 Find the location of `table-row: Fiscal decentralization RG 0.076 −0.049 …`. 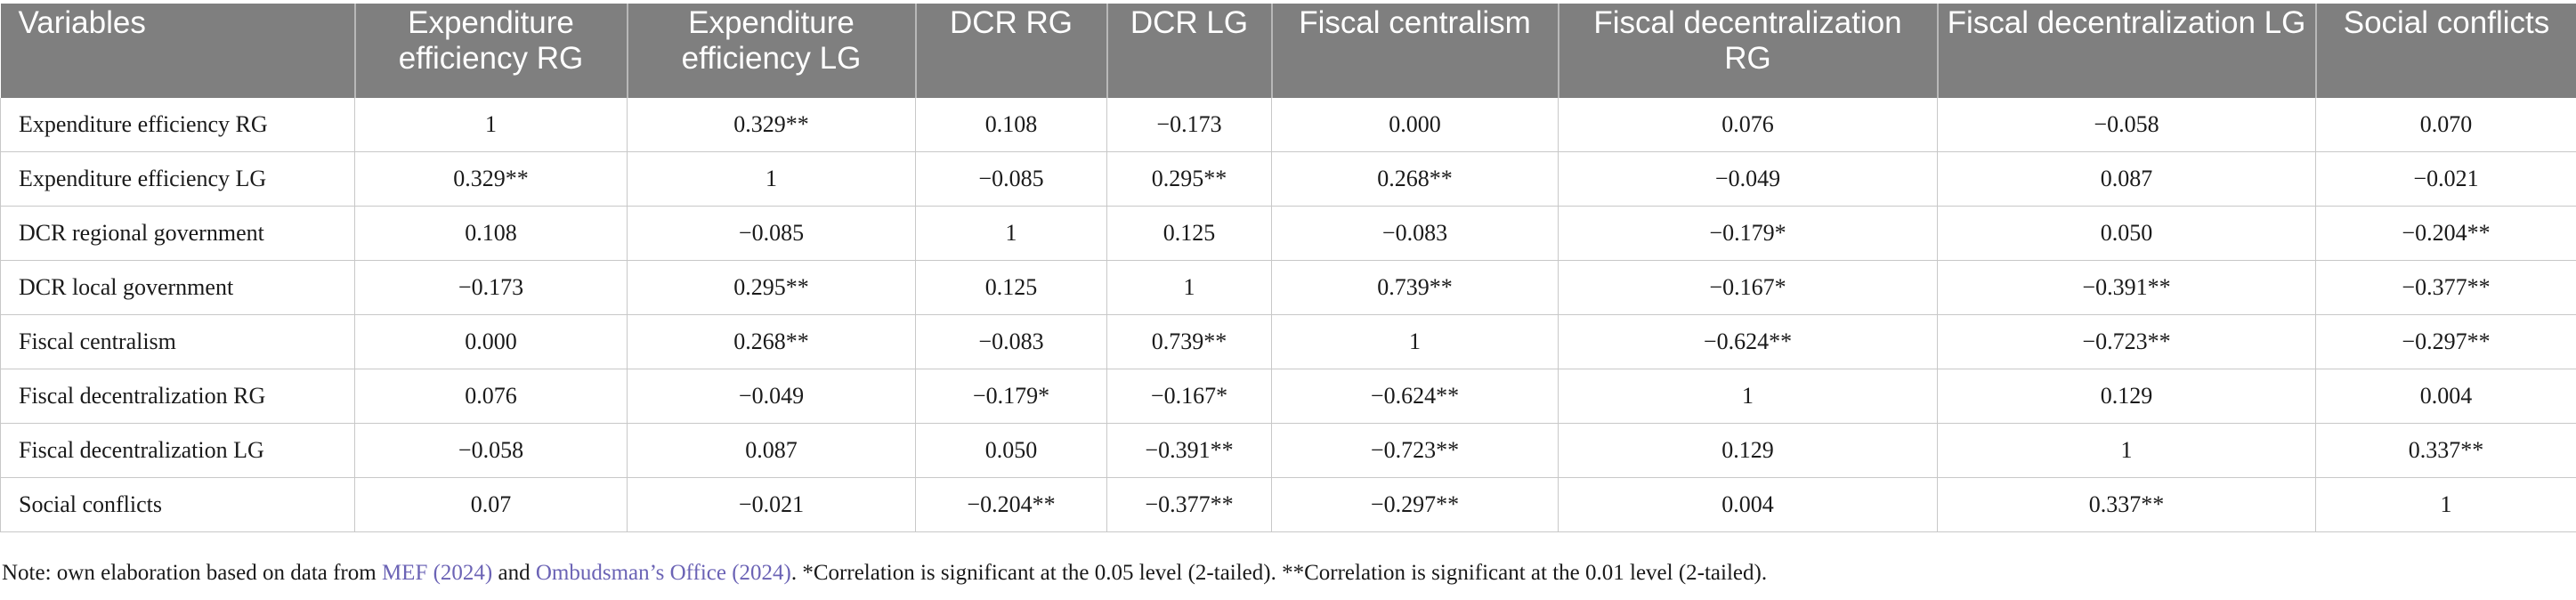

table-row: Fiscal decentralization RG 0.076 −0.049 … is located at coordinates (1288, 396).